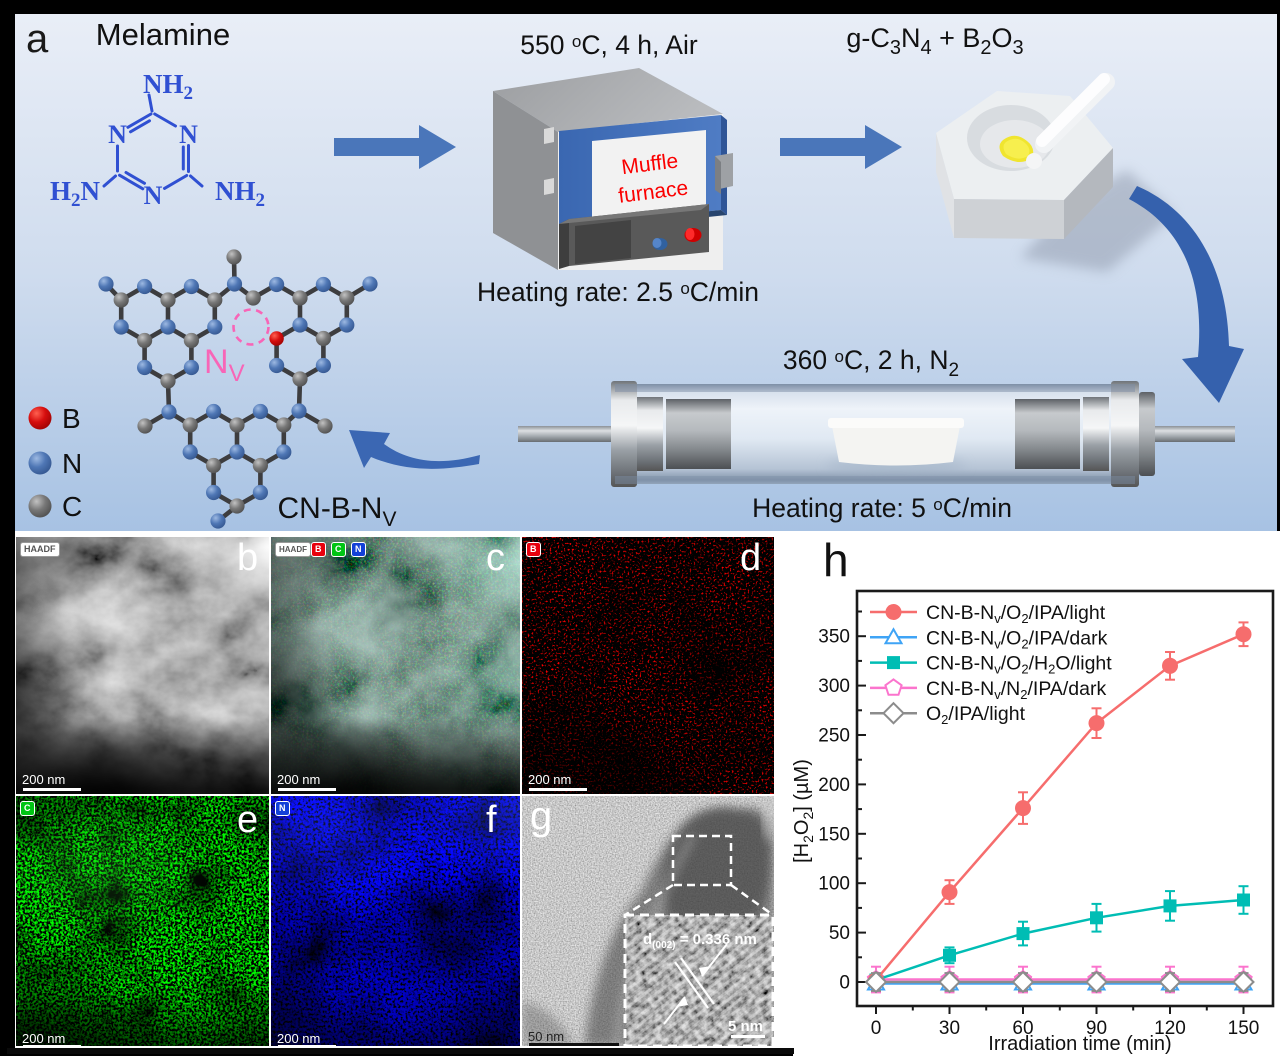 The image size is (1280, 1056). Describe the element at coordinates (168, 86) in the screenshot. I see `svg-text: NH2` at that location.